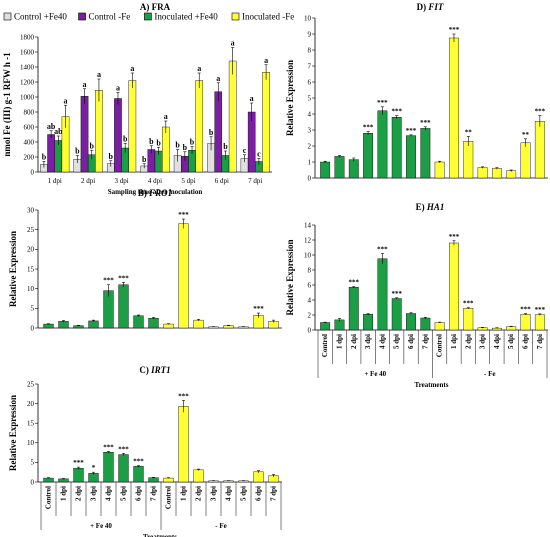 The width and height of the screenshot is (550, 537). I want to click on chart-title: A) FRA, so click(155, 7).